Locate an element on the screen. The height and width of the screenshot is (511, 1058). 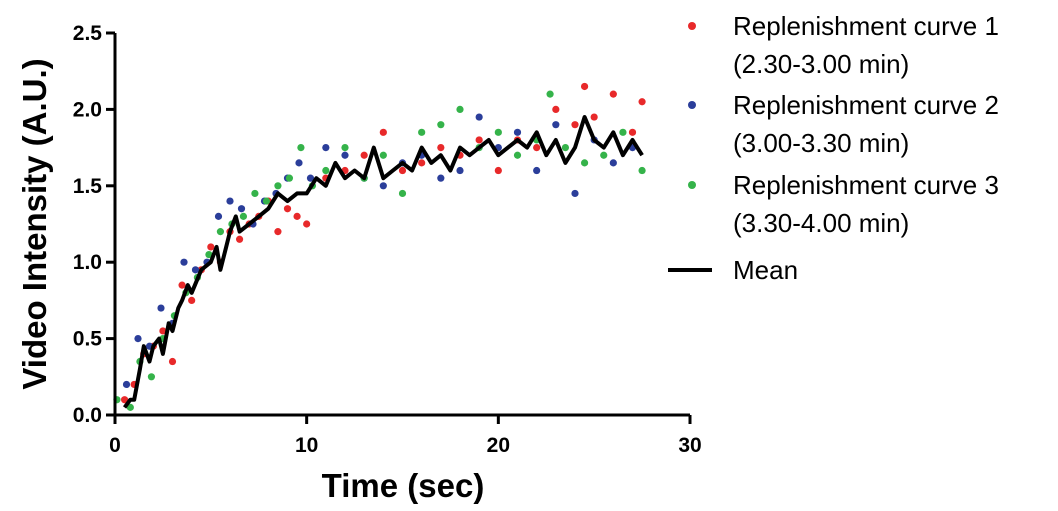
legend-label: Replenishment curve 3 is located at coordinates (866, 185).